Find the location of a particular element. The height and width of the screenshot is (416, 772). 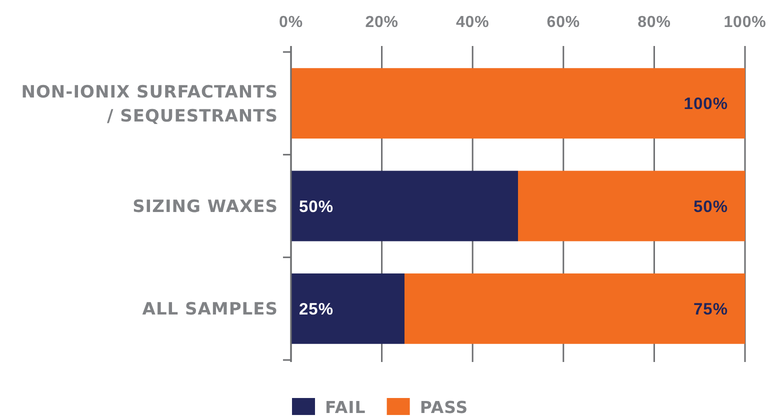

legend-label: PASS is located at coordinates (444, 407).